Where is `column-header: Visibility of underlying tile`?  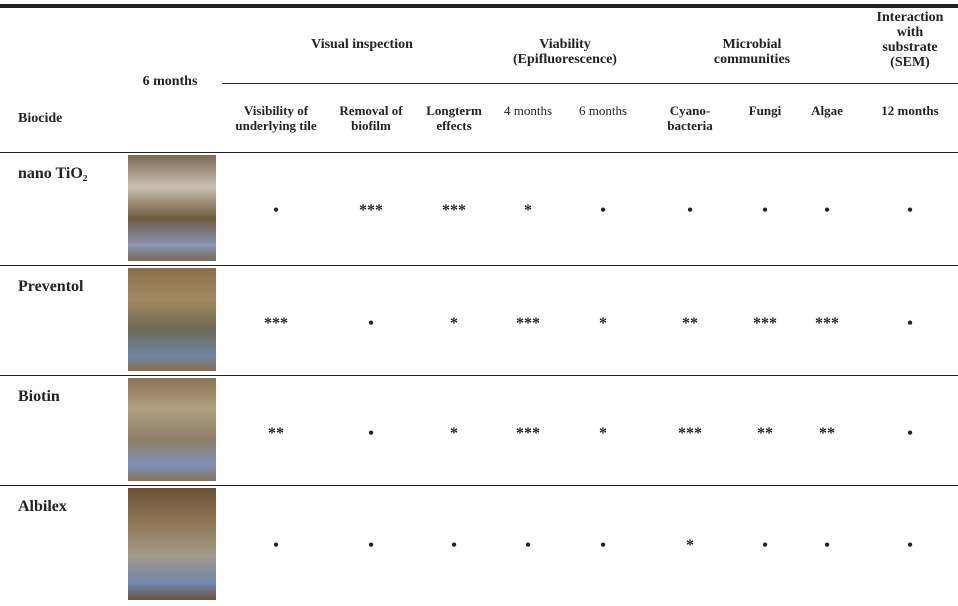 column-header: Visibility of underlying tile is located at coordinates (276, 118).